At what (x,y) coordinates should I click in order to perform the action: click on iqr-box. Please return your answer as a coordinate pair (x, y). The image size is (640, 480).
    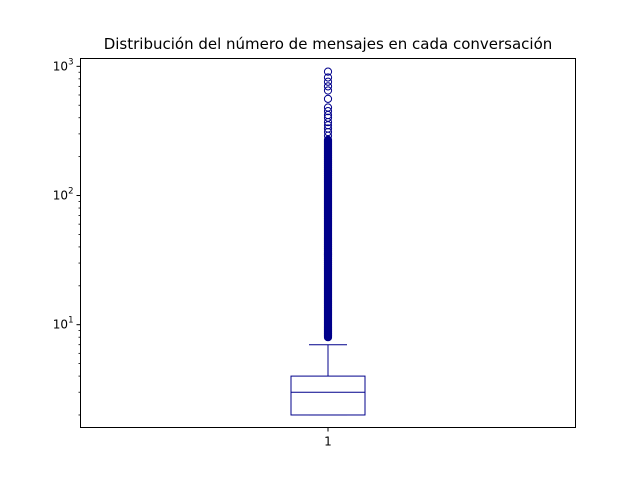
    Looking at the image, I should click on (328, 395).